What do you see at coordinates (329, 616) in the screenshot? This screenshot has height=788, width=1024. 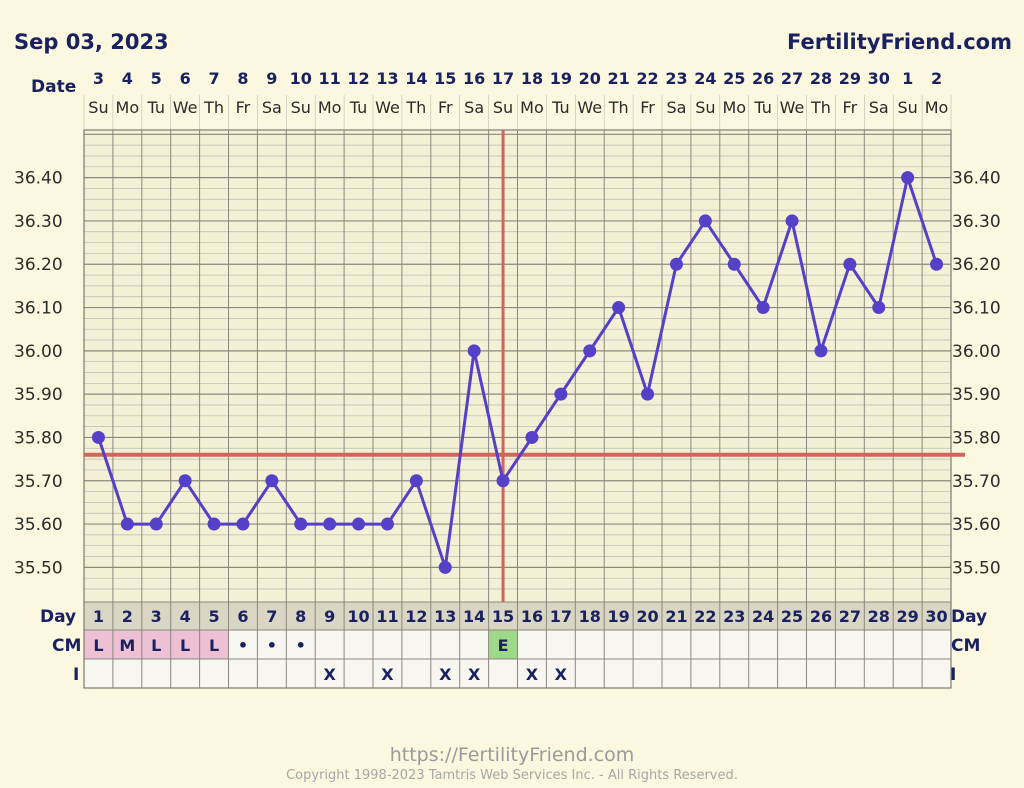 I see `day-number-9: 9` at bounding box center [329, 616].